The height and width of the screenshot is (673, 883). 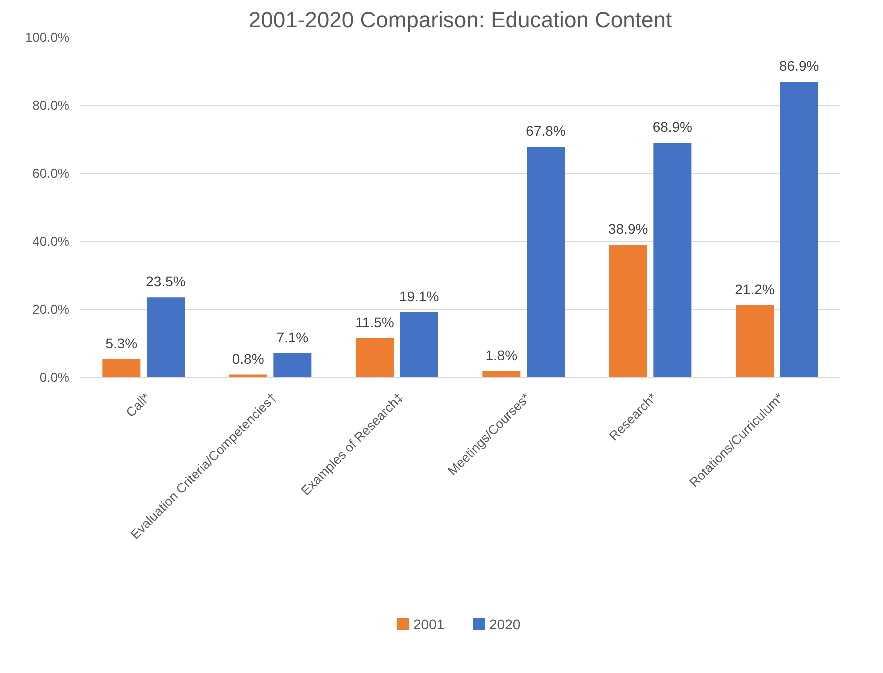 What do you see at coordinates (47, 37) in the screenshot?
I see `y-tick-label: 100.0%` at bounding box center [47, 37].